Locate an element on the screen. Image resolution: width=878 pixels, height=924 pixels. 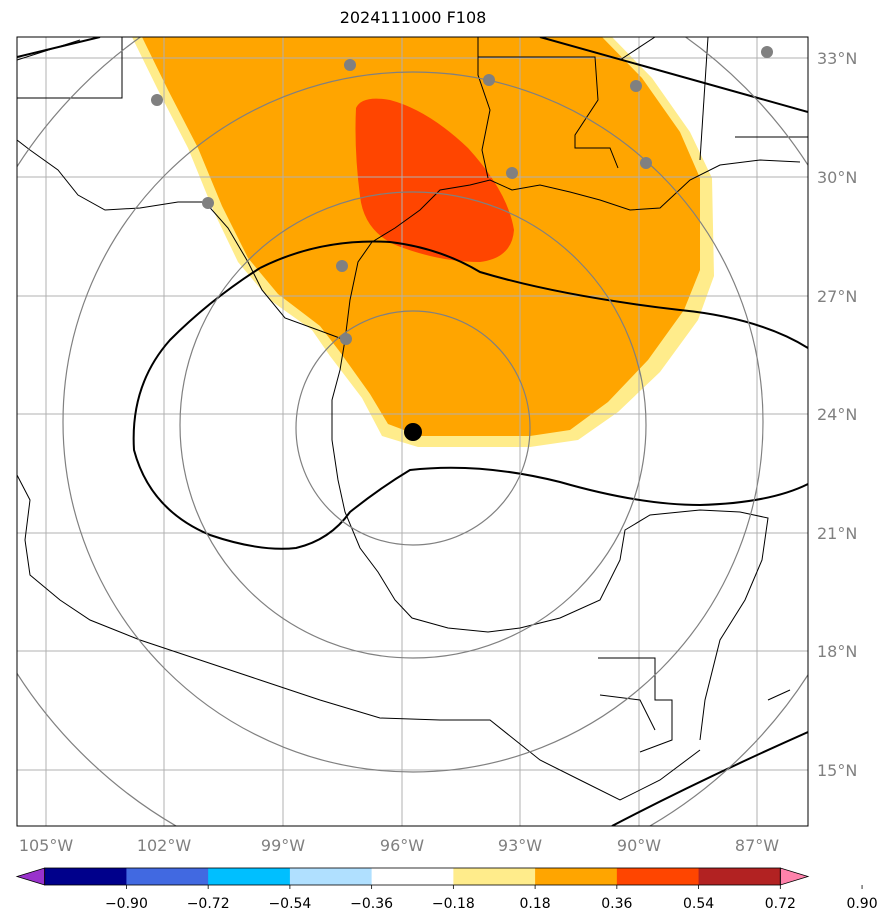
colorbar-tick-label: 0.72 is located at coordinates (780, 904).